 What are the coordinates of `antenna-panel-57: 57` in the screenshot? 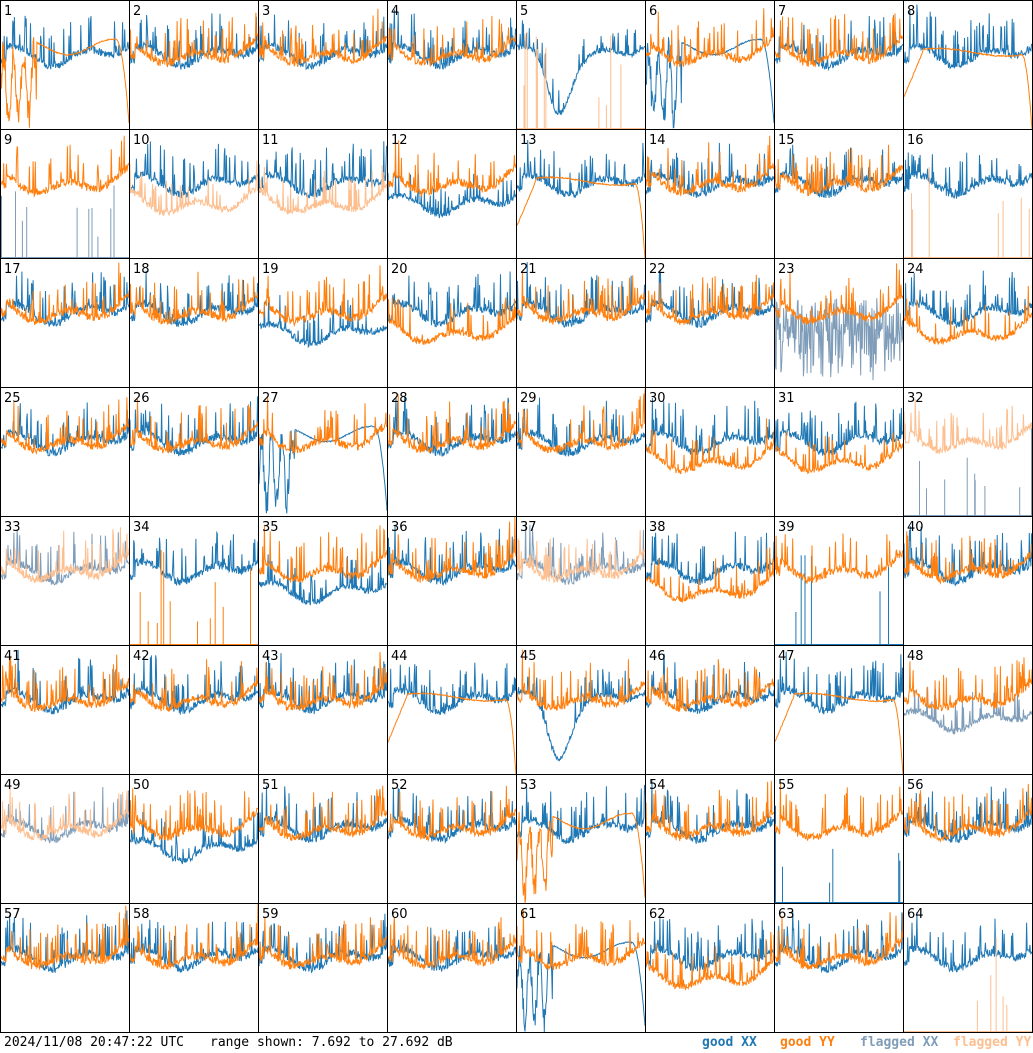 It's located at (65, 939).